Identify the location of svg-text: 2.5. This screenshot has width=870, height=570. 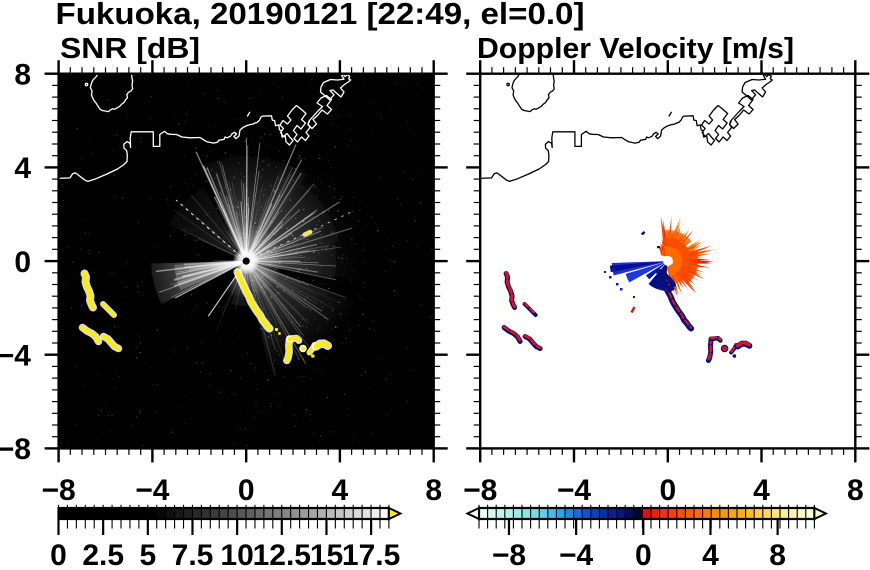
(103, 554).